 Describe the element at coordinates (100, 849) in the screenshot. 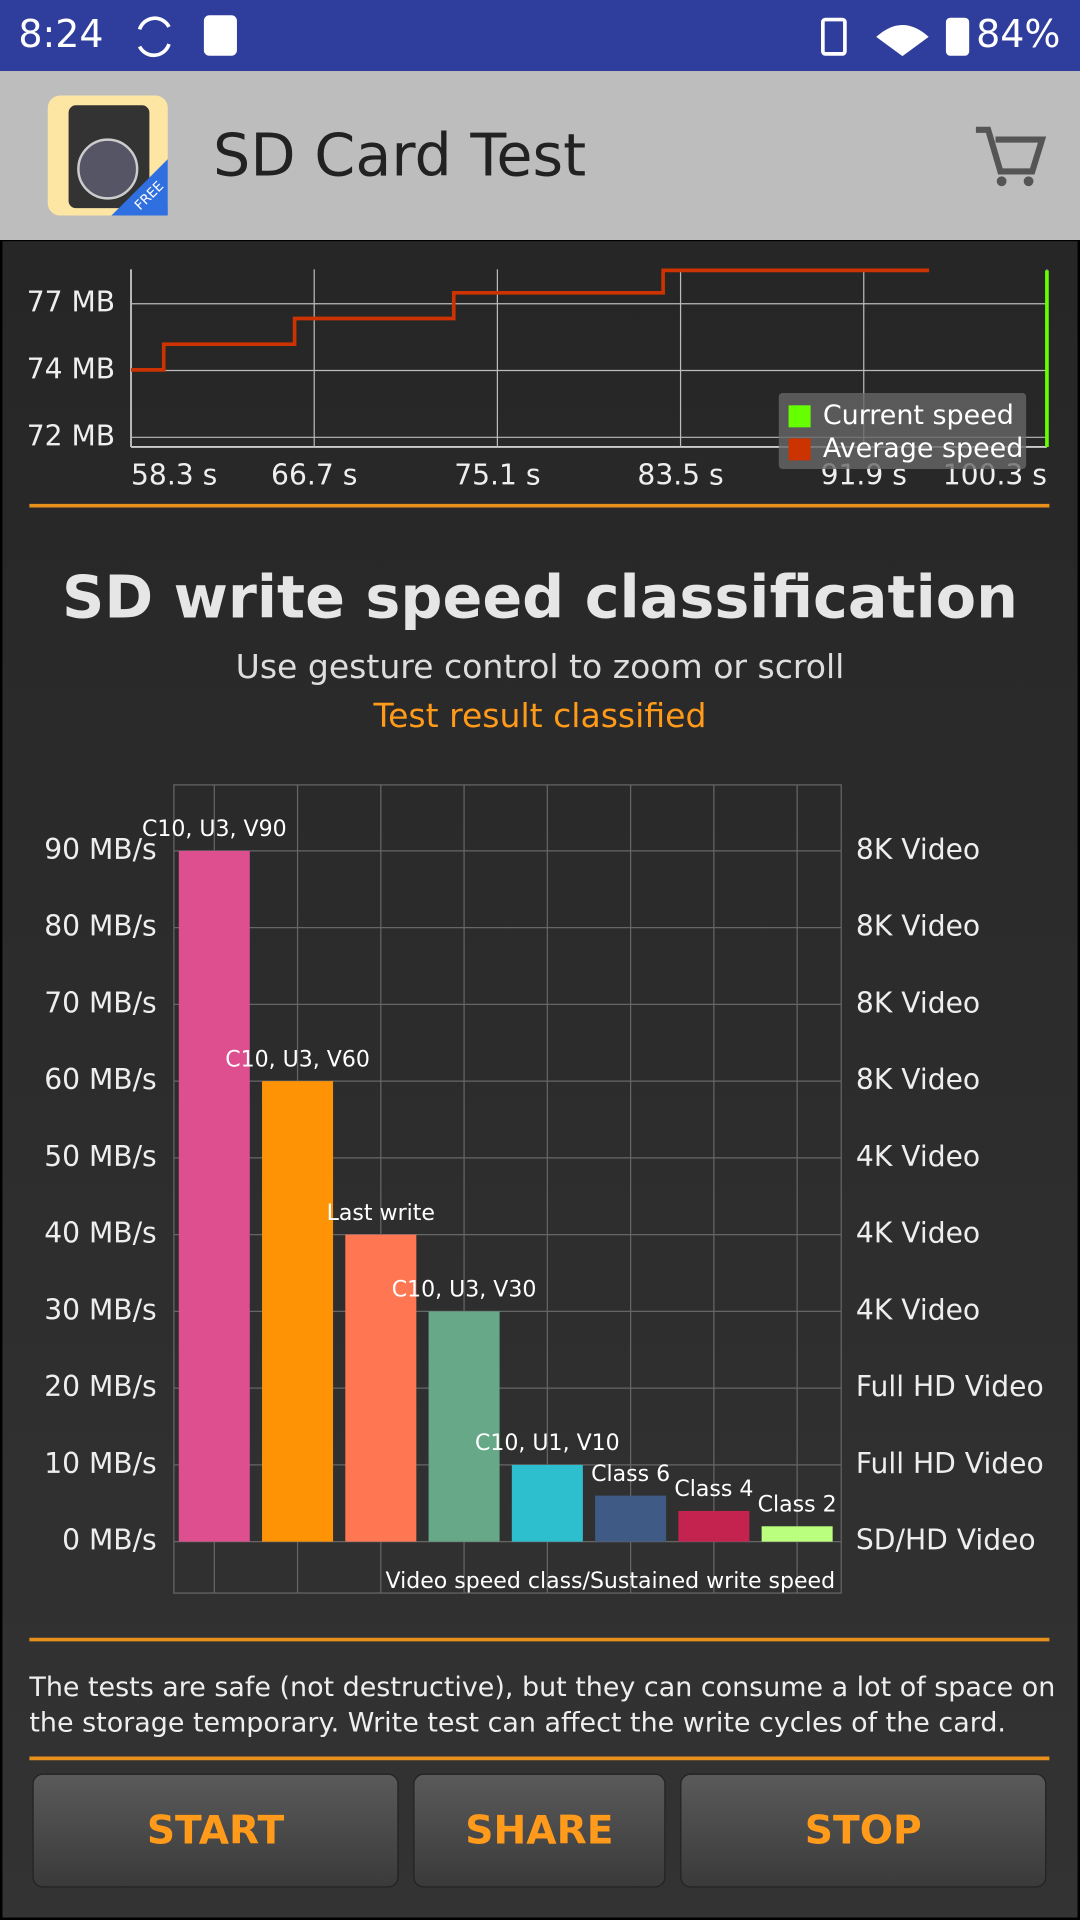

I see `y-tick-label: 90 MB/s` at that location.